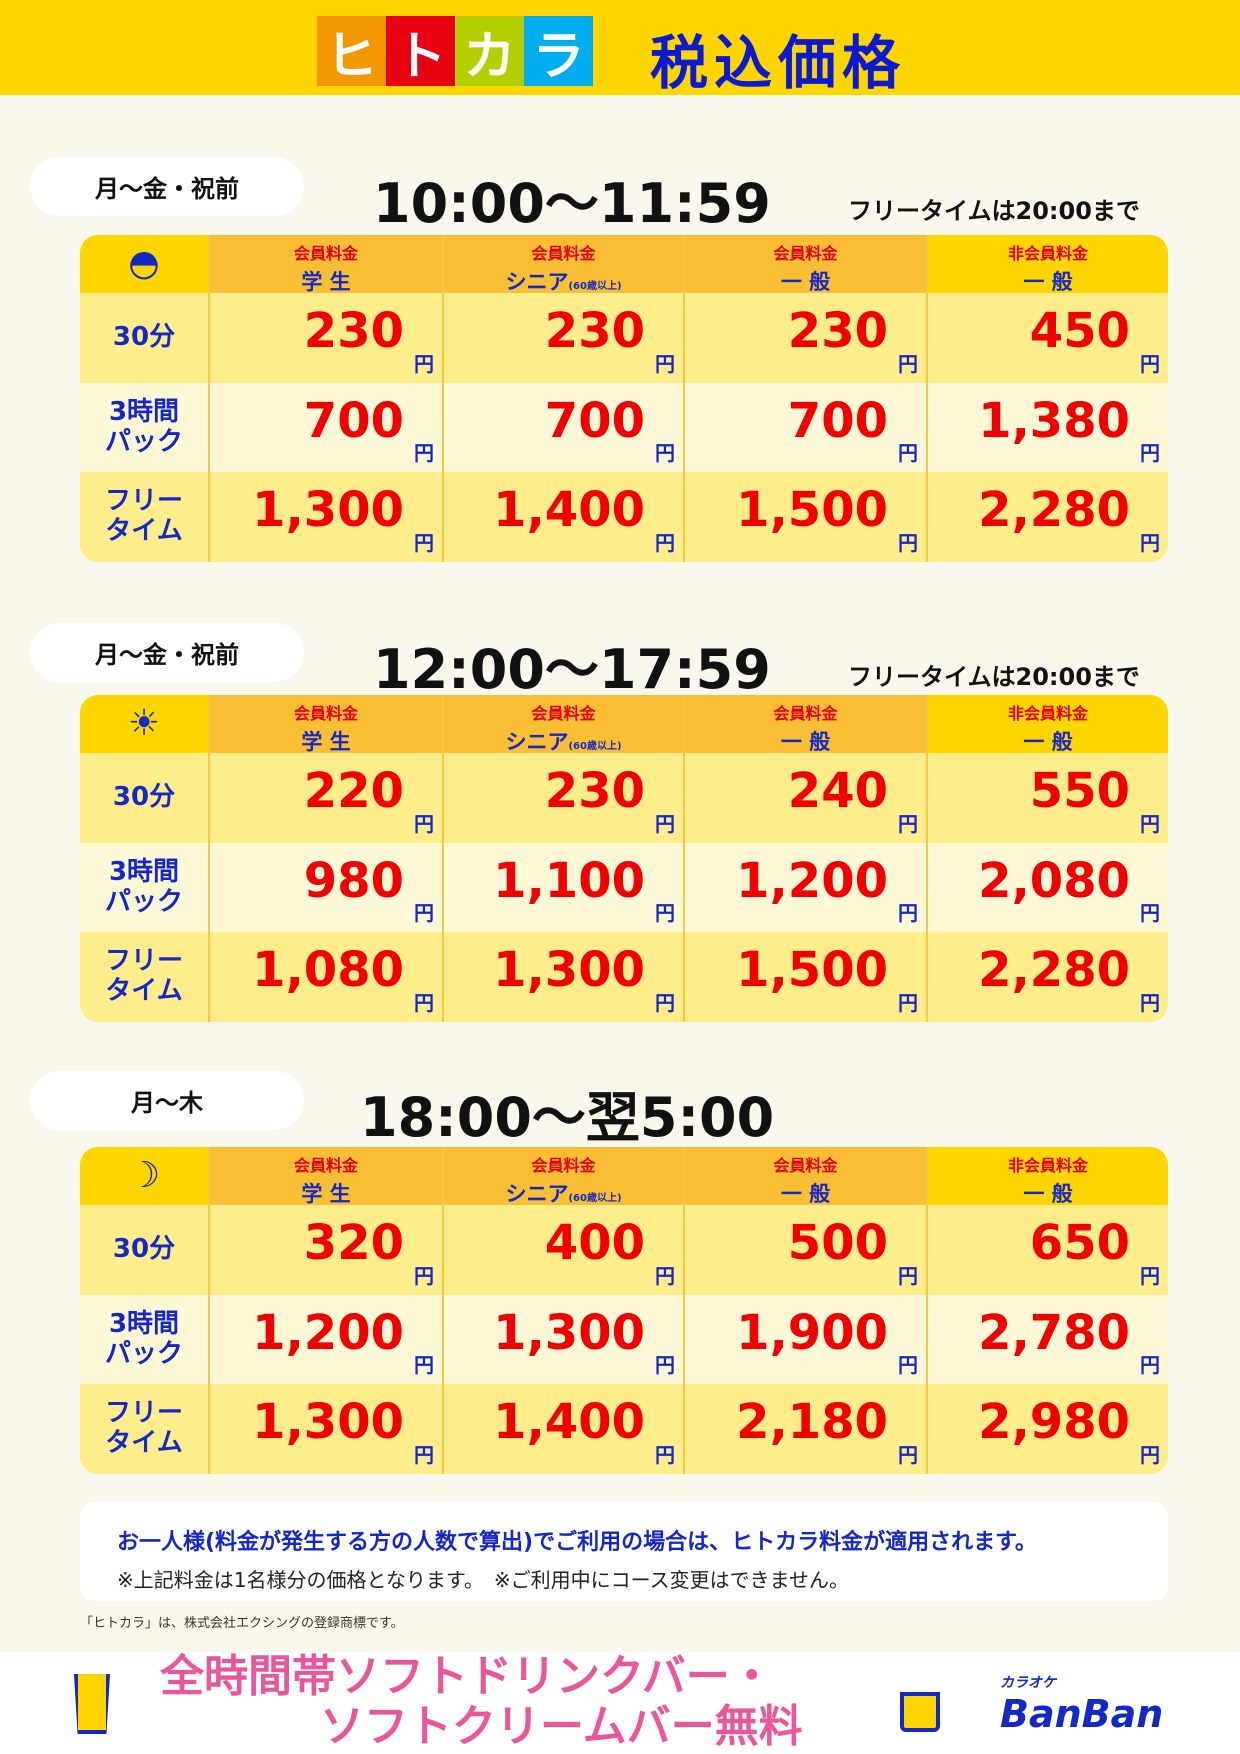 Image resolution: width=1240 pixels, height=1754 pixels. I want to click on price-value: 400, so click(594, 1243).